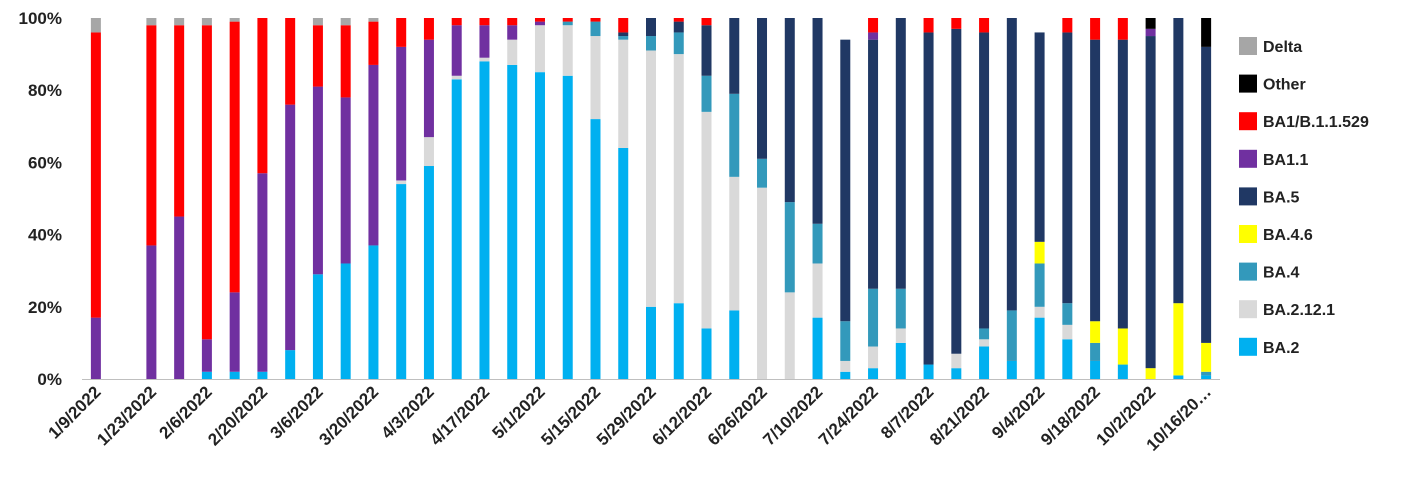  I want to click on y-tick-label: 60%, so click(45, 162).